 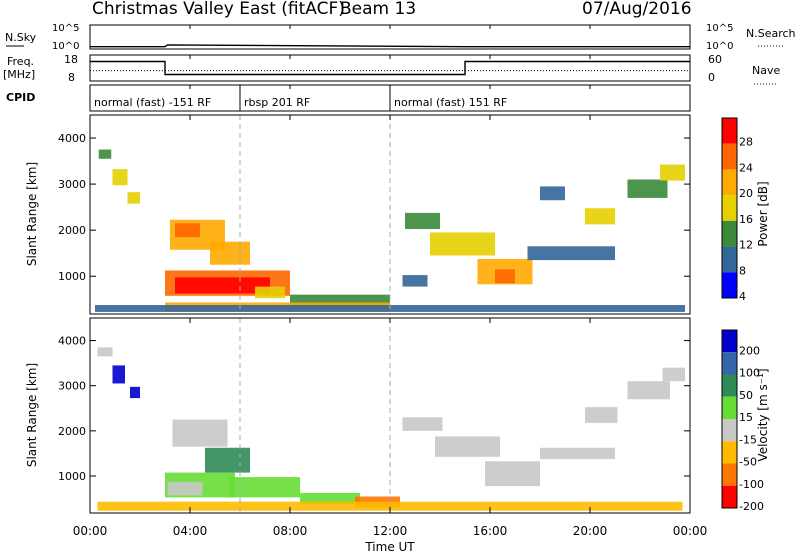 What do you see at coordinates (490, 531) in the screenshot?
I see `x-tick-label: 16:00` at bounding box center [490, 531].